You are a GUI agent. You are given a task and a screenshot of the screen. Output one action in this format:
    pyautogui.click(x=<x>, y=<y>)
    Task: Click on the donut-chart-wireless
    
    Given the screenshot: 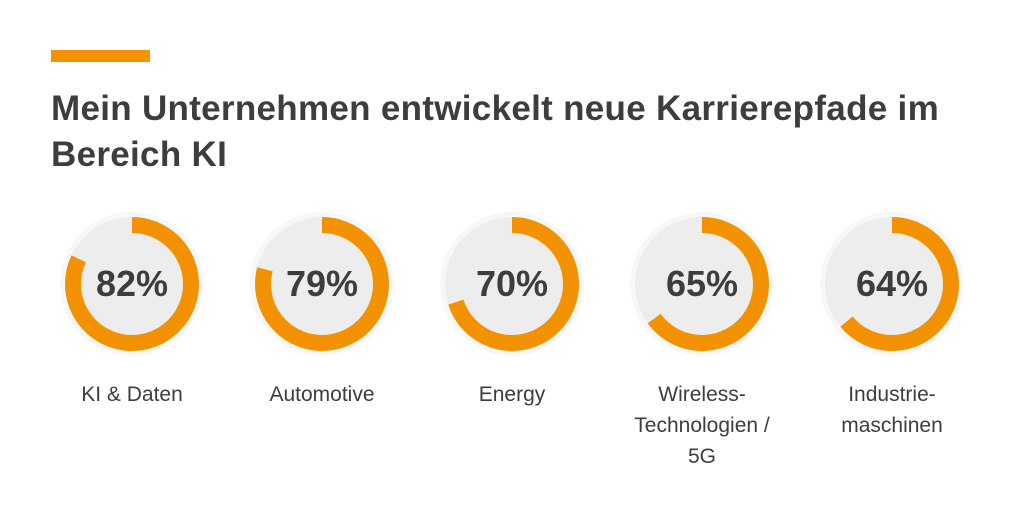 What is the action you would take?
    pyautogui.click(x=702, y=284)
    